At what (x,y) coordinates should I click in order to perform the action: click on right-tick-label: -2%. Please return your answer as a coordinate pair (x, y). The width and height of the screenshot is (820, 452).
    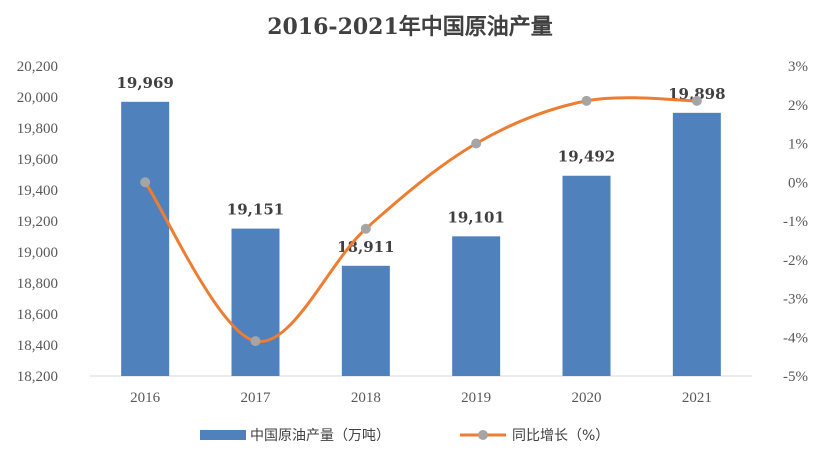
    Looking at the image, I should click on (795, 261).